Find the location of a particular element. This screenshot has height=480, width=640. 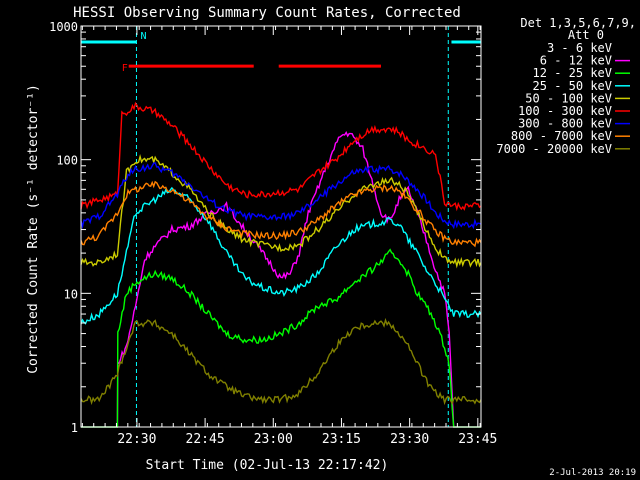

legend-label-2: 12 - 25 keV is located at coordinates (572, 73).